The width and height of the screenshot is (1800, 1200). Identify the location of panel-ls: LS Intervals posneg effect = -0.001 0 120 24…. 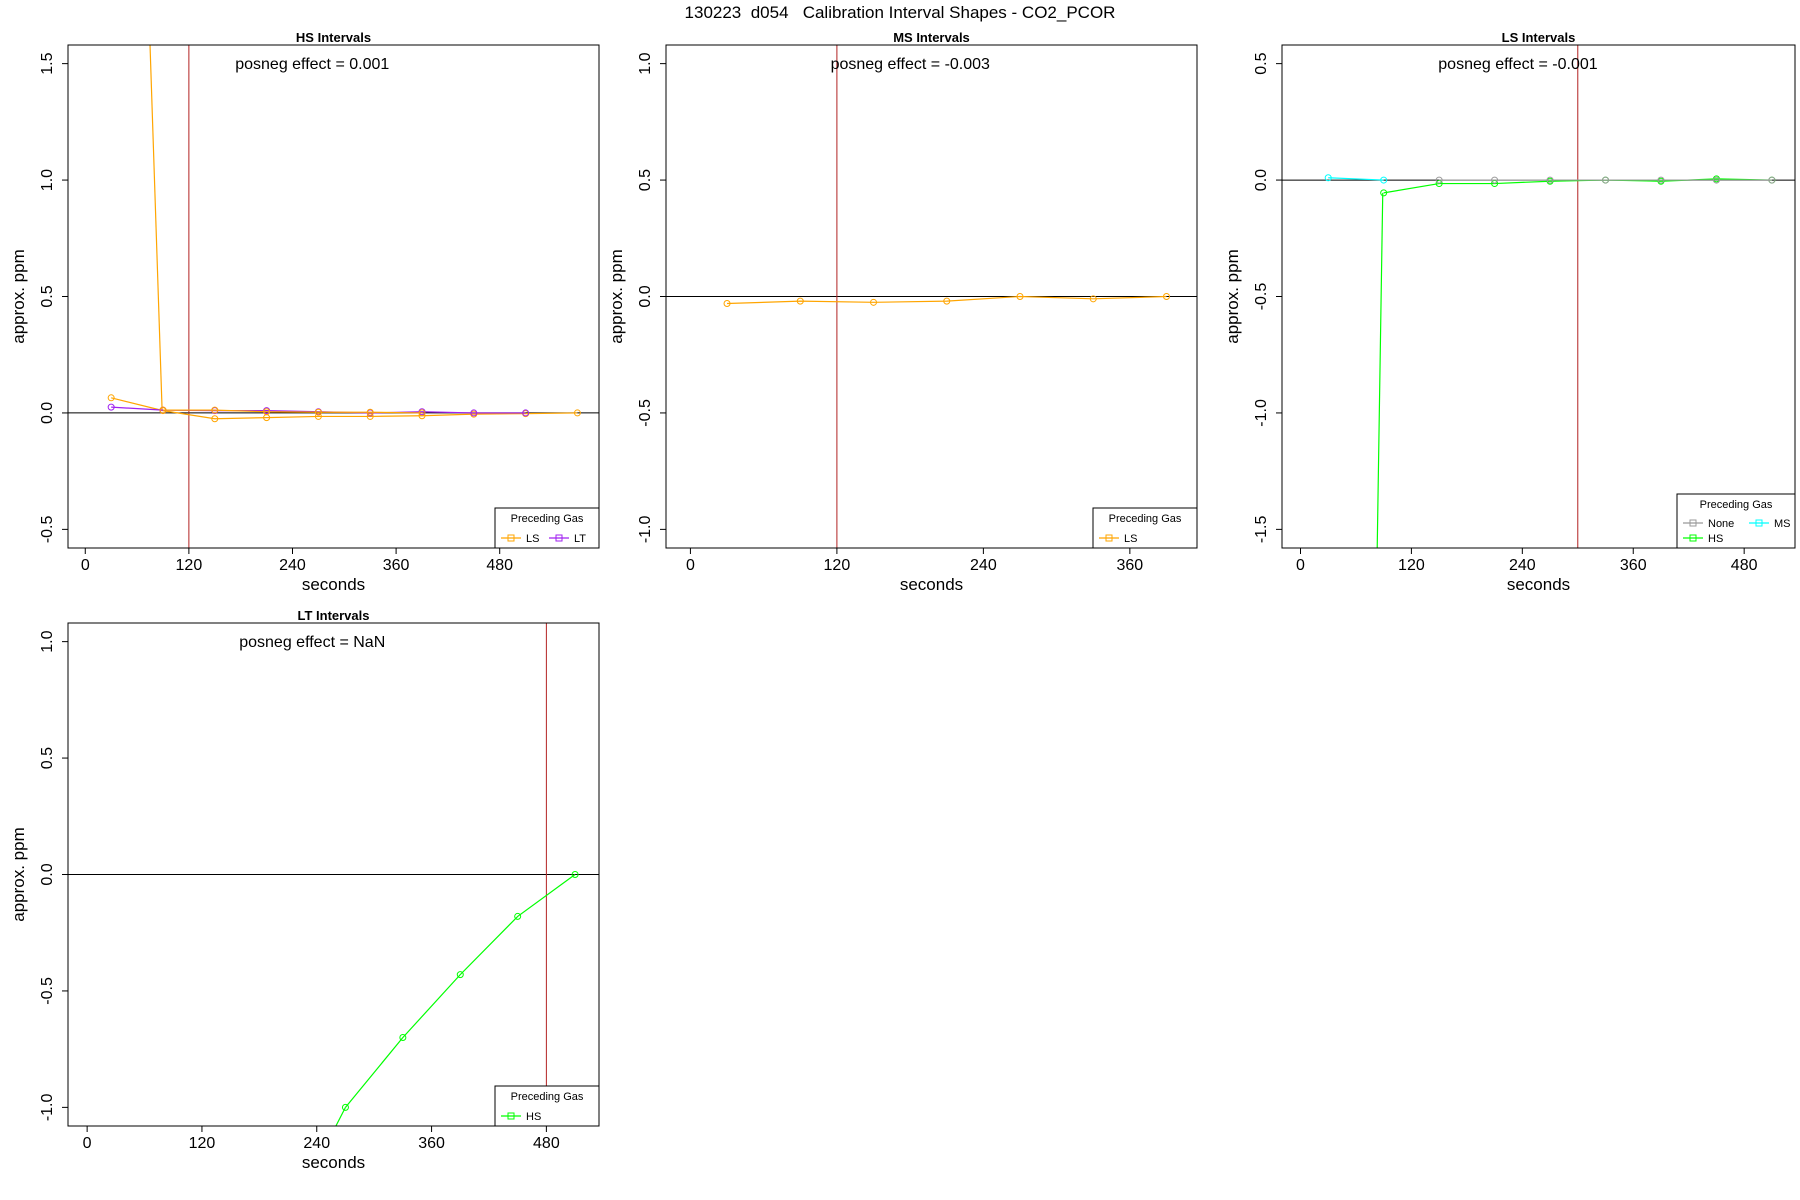
(1509, 312).